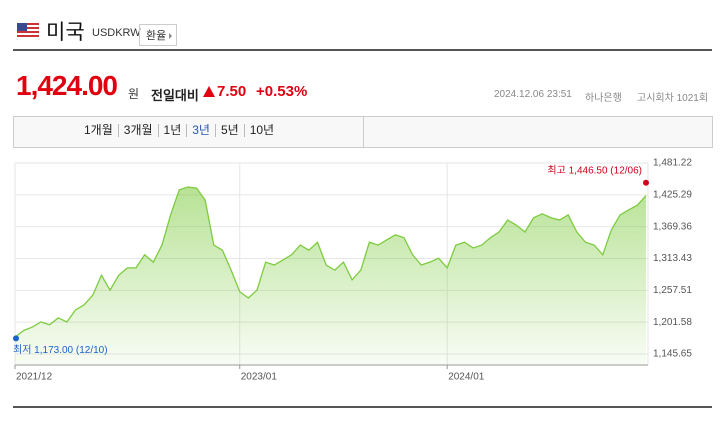  What do you see at coordinates (363, 131) in the screenshot?
I see `tab-divider` at bounding box center [363, 131].